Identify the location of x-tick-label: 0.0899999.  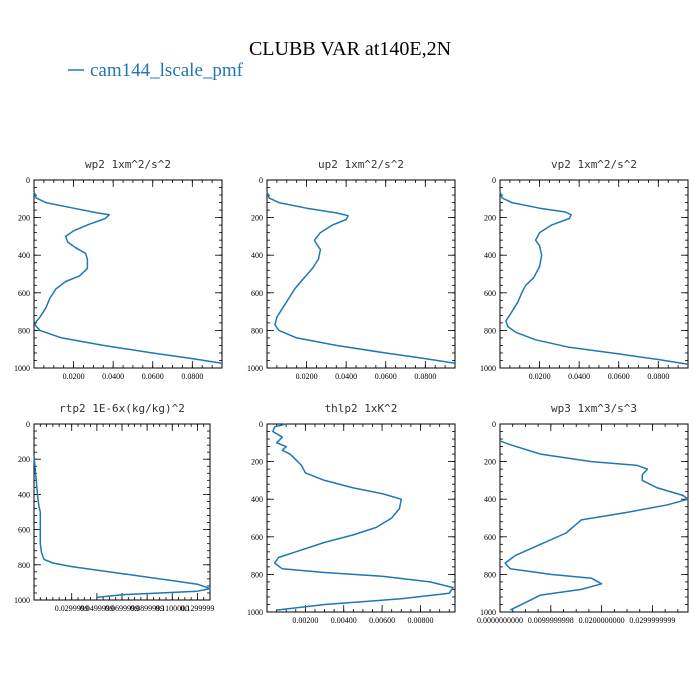
(147, 608).